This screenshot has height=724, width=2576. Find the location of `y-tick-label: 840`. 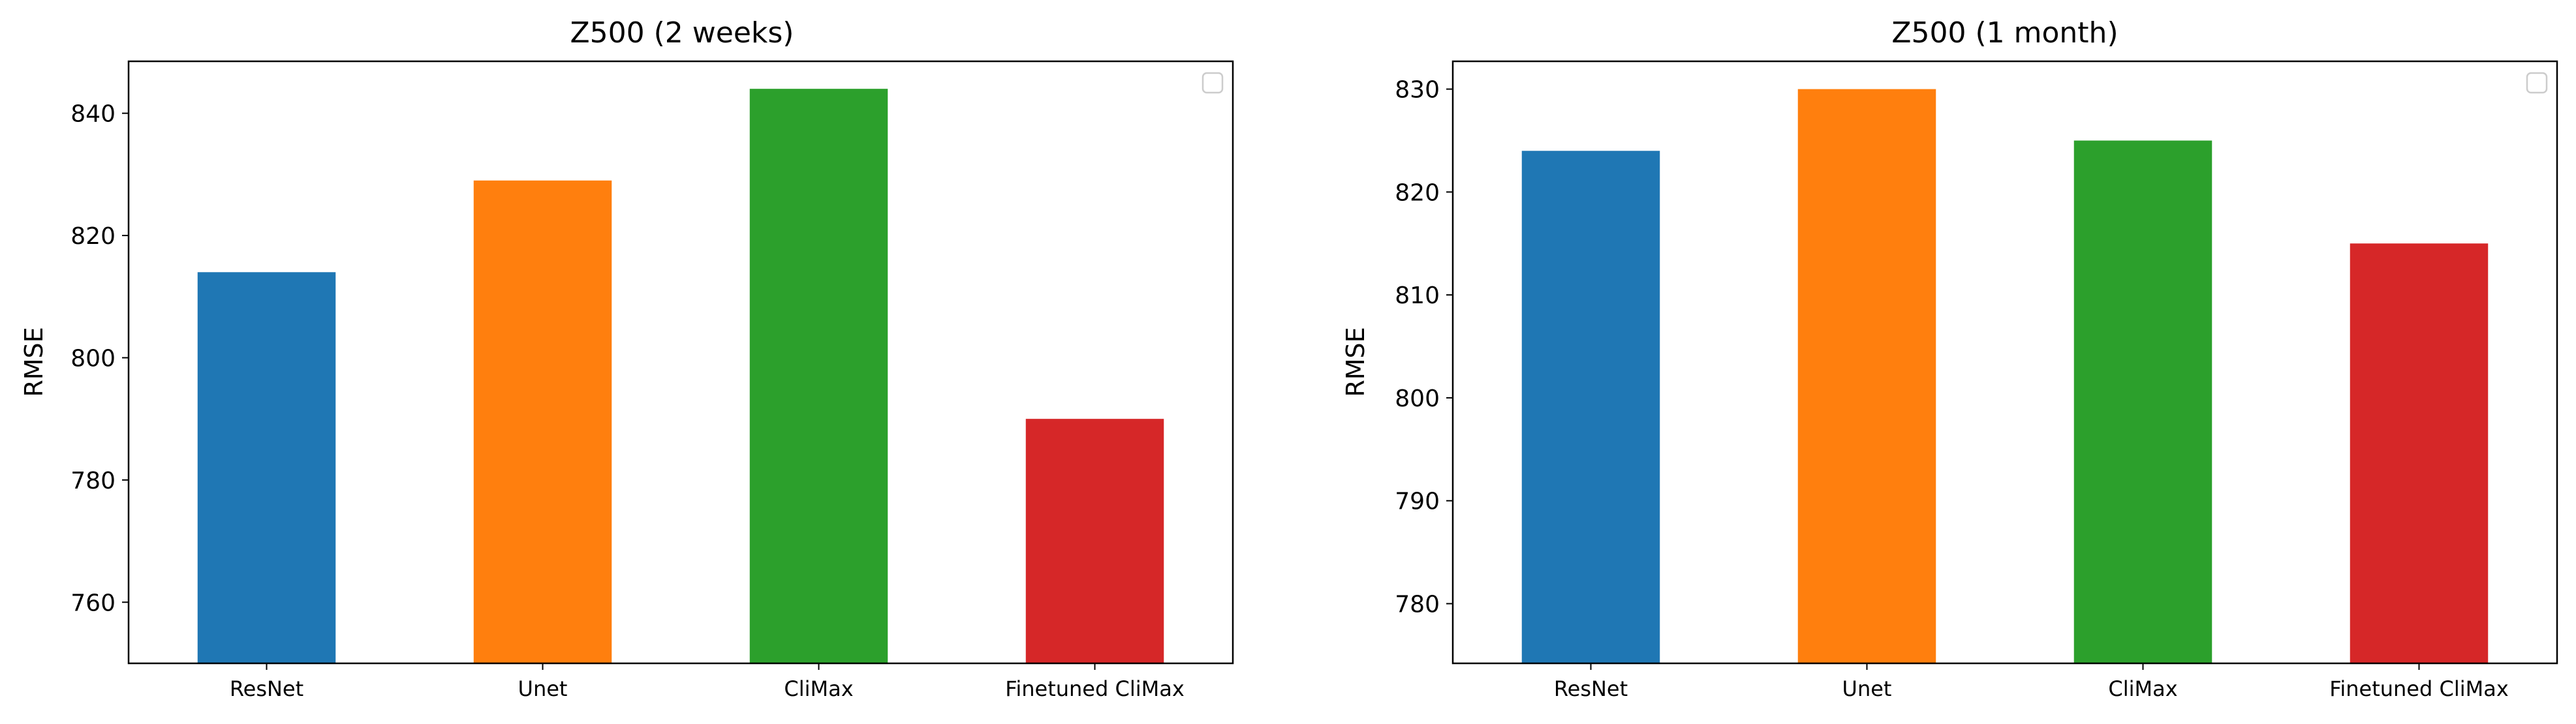

y-tick-label: 840 is located at coordinates (93, 114).